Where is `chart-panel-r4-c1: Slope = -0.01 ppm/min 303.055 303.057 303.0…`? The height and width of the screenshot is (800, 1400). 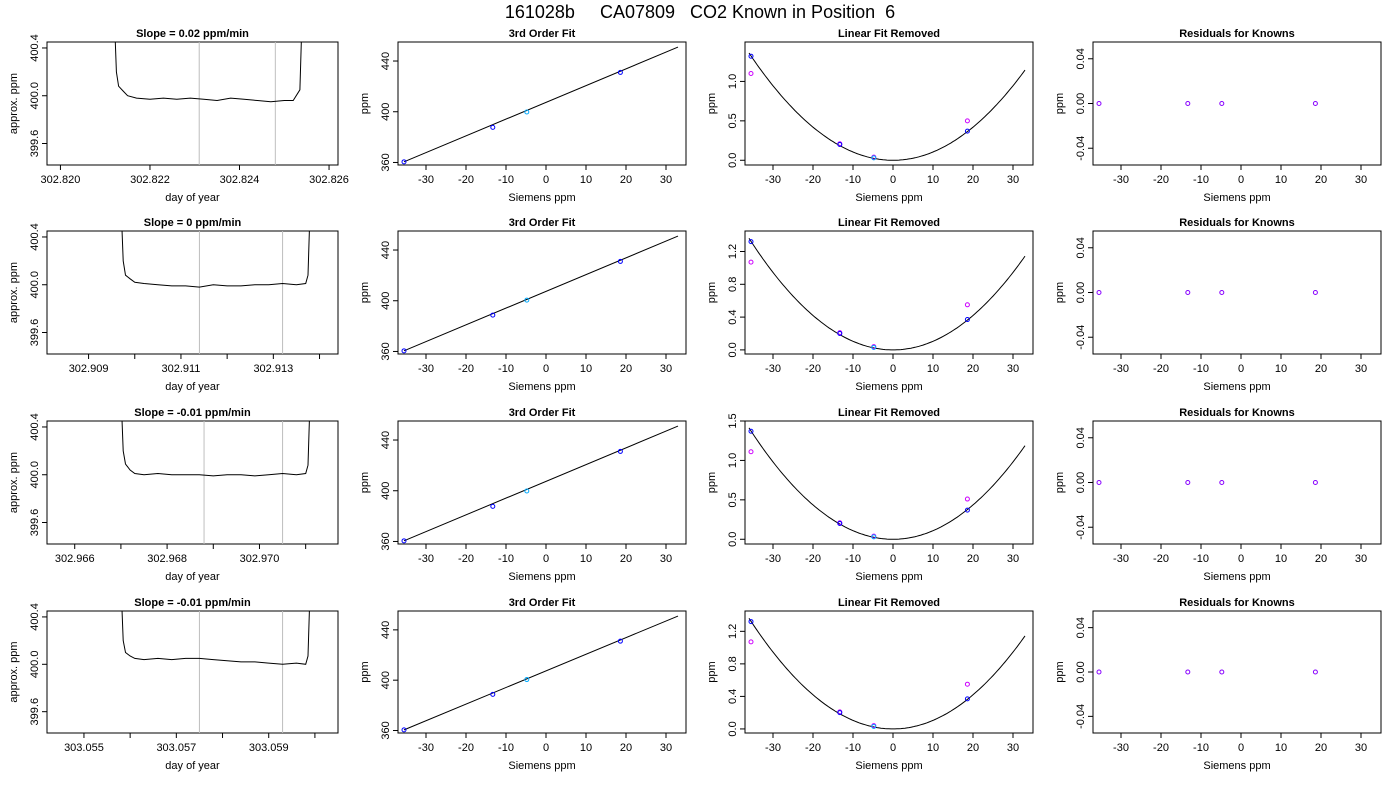 chart-panel-r4-c1: Slope = -0.01 ppm/min 303.055 303.057 303.0… is located at coordinates (173, 684).